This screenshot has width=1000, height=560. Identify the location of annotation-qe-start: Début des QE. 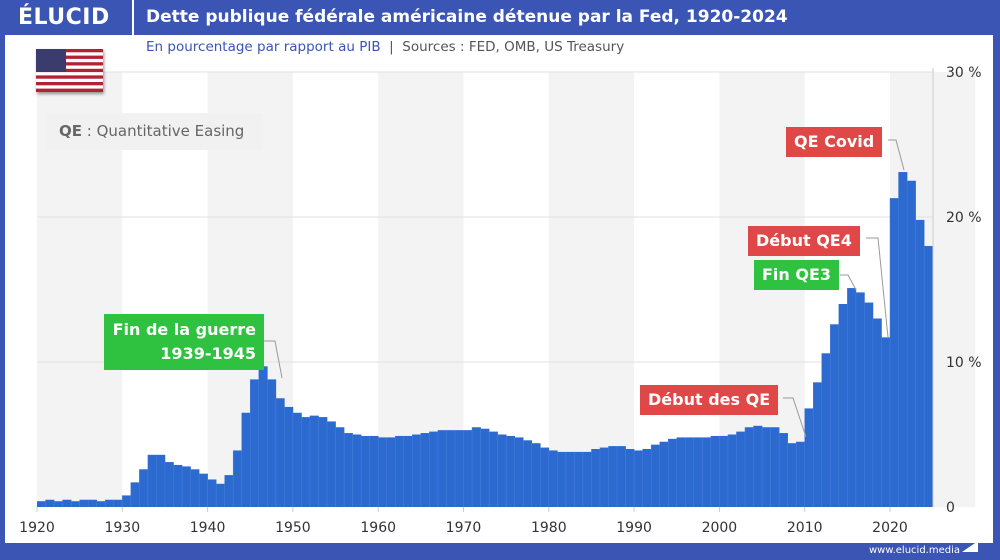
(709, 400).